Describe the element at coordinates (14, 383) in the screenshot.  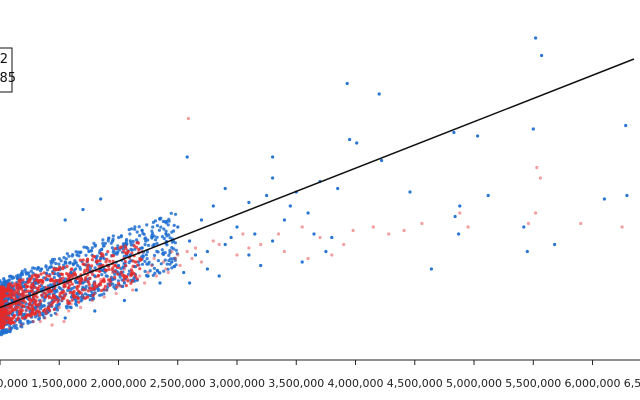
I see `x-tick-label: 1,000,000` at that location.